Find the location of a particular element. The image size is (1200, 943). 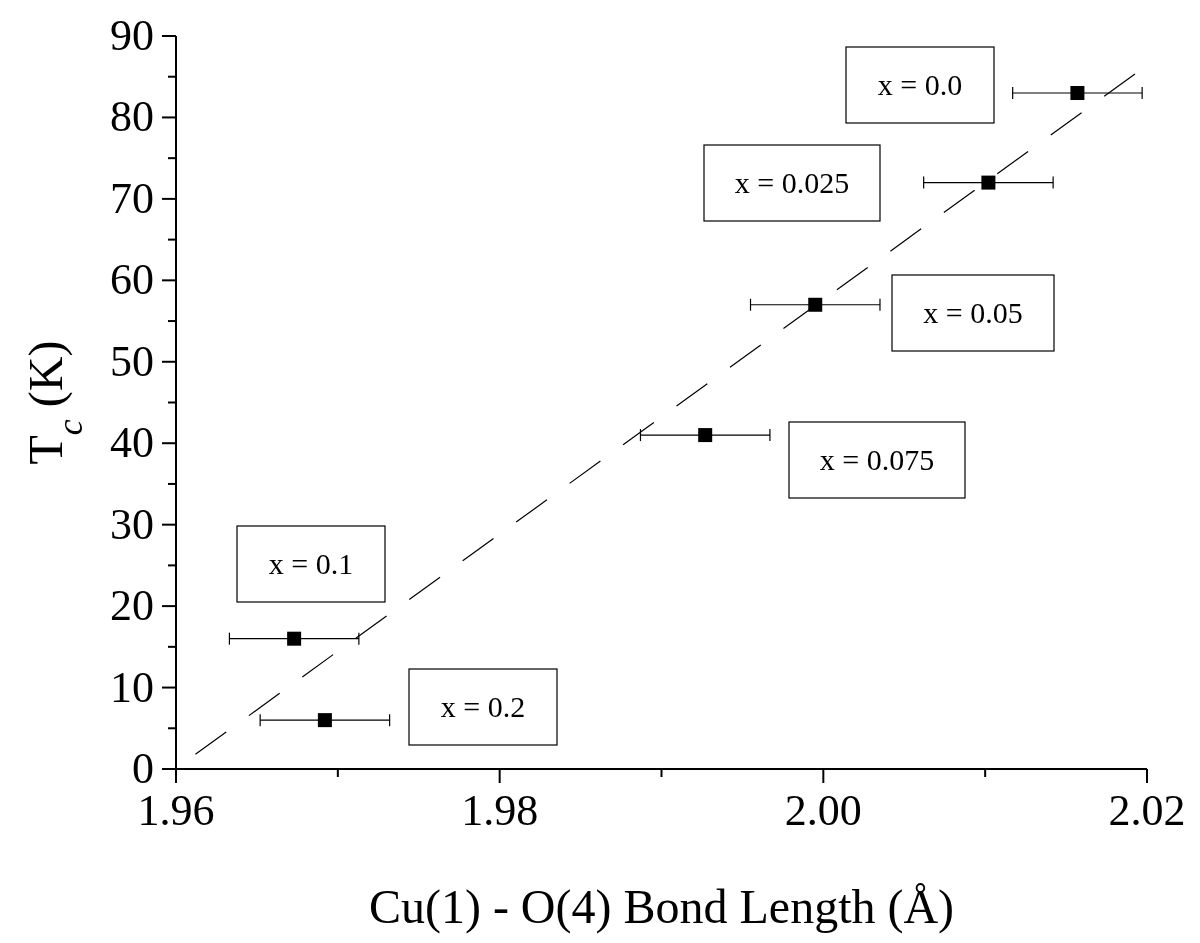

annotation: x = 0.05 is located at coordinates (973, 312).